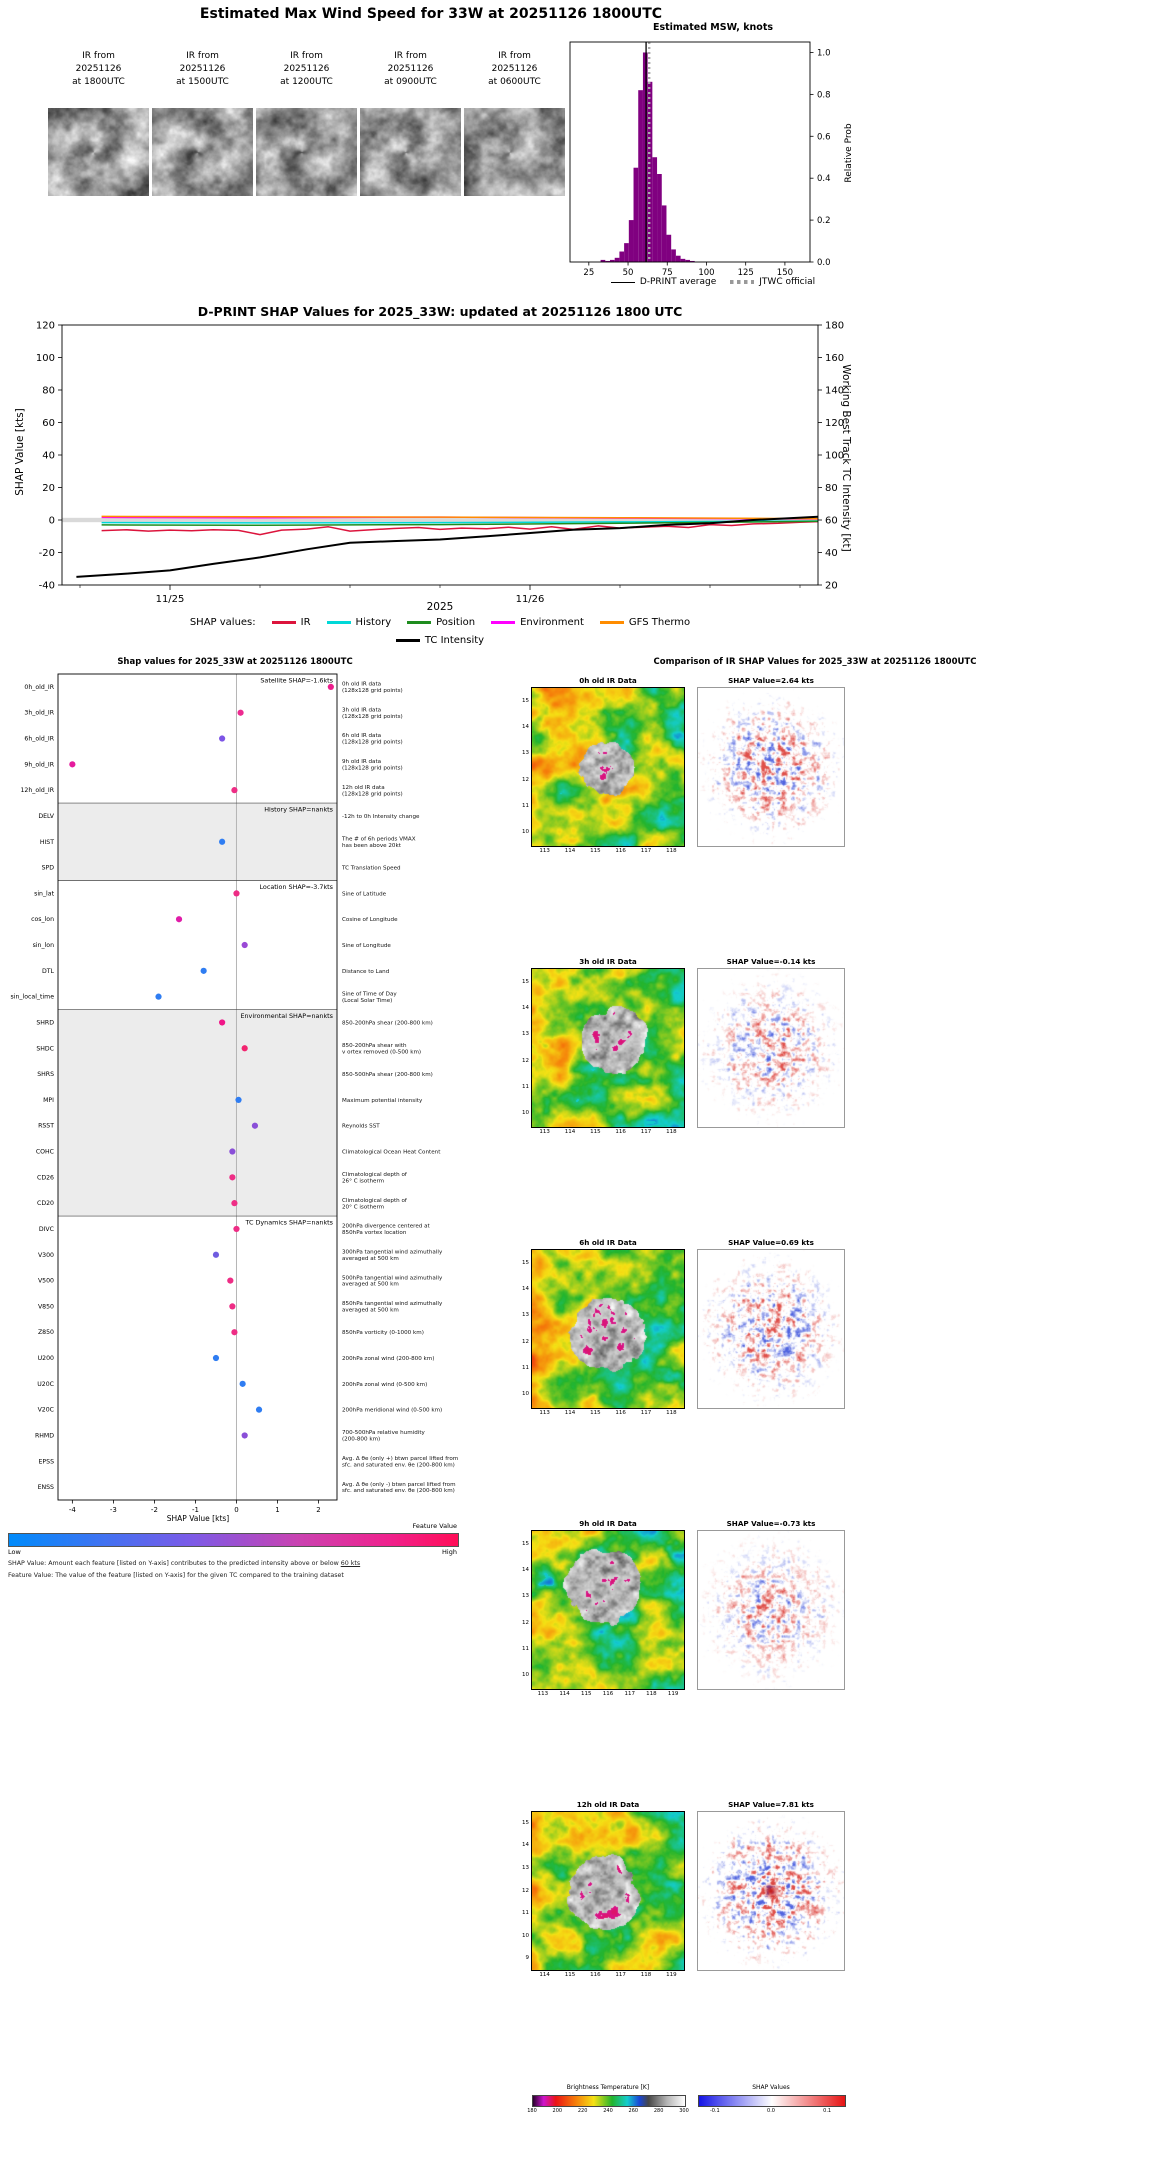 This screenshot has height=2158, width=1168. I want to click on histogram-legend: D-PRINT average JTWC official, so click(713, 282).